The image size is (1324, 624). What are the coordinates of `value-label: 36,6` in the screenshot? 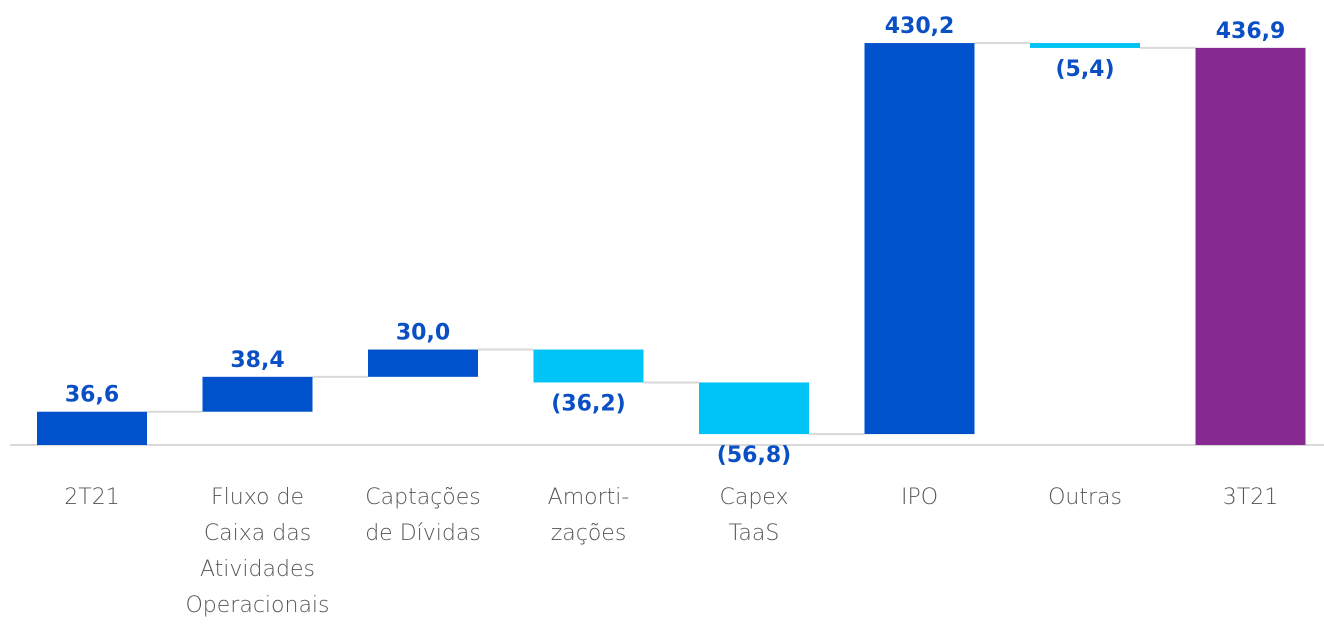 It's located at (92, 395).